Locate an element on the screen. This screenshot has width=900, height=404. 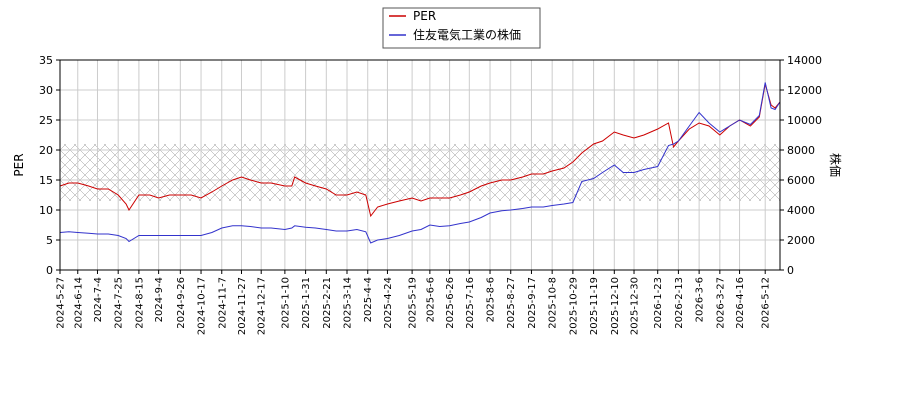
y-right-tick-label: 12000 is located at coordinates (804, 90).